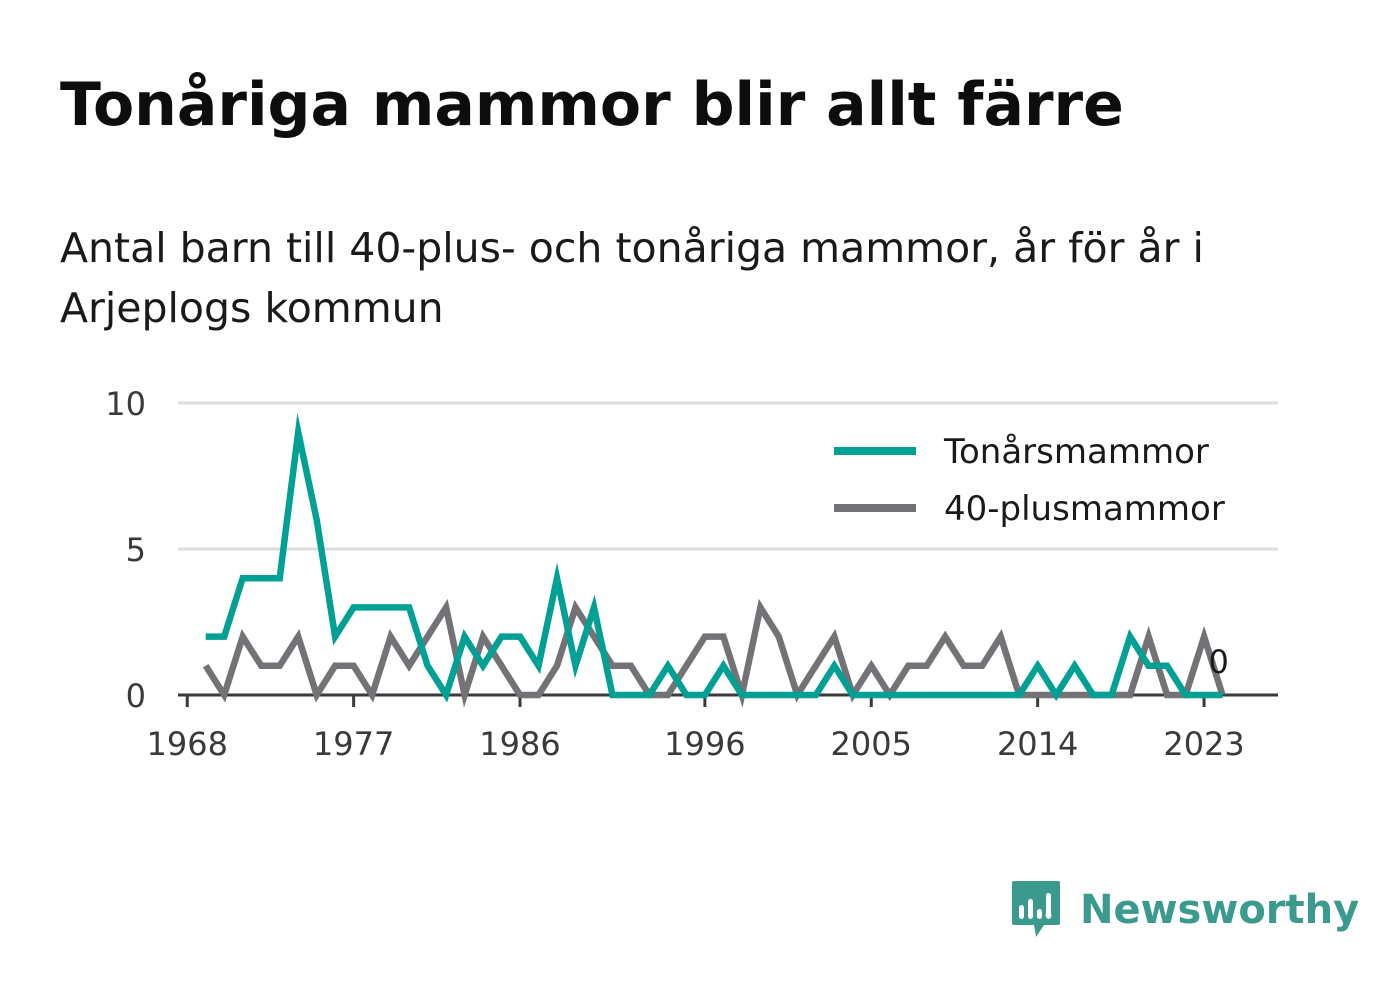 The width and height of the screenshot is (1382, 999). Describe the element at coordinates (1037, 744) in the screenshot. I see `x-tick-label: 2014` at that location.